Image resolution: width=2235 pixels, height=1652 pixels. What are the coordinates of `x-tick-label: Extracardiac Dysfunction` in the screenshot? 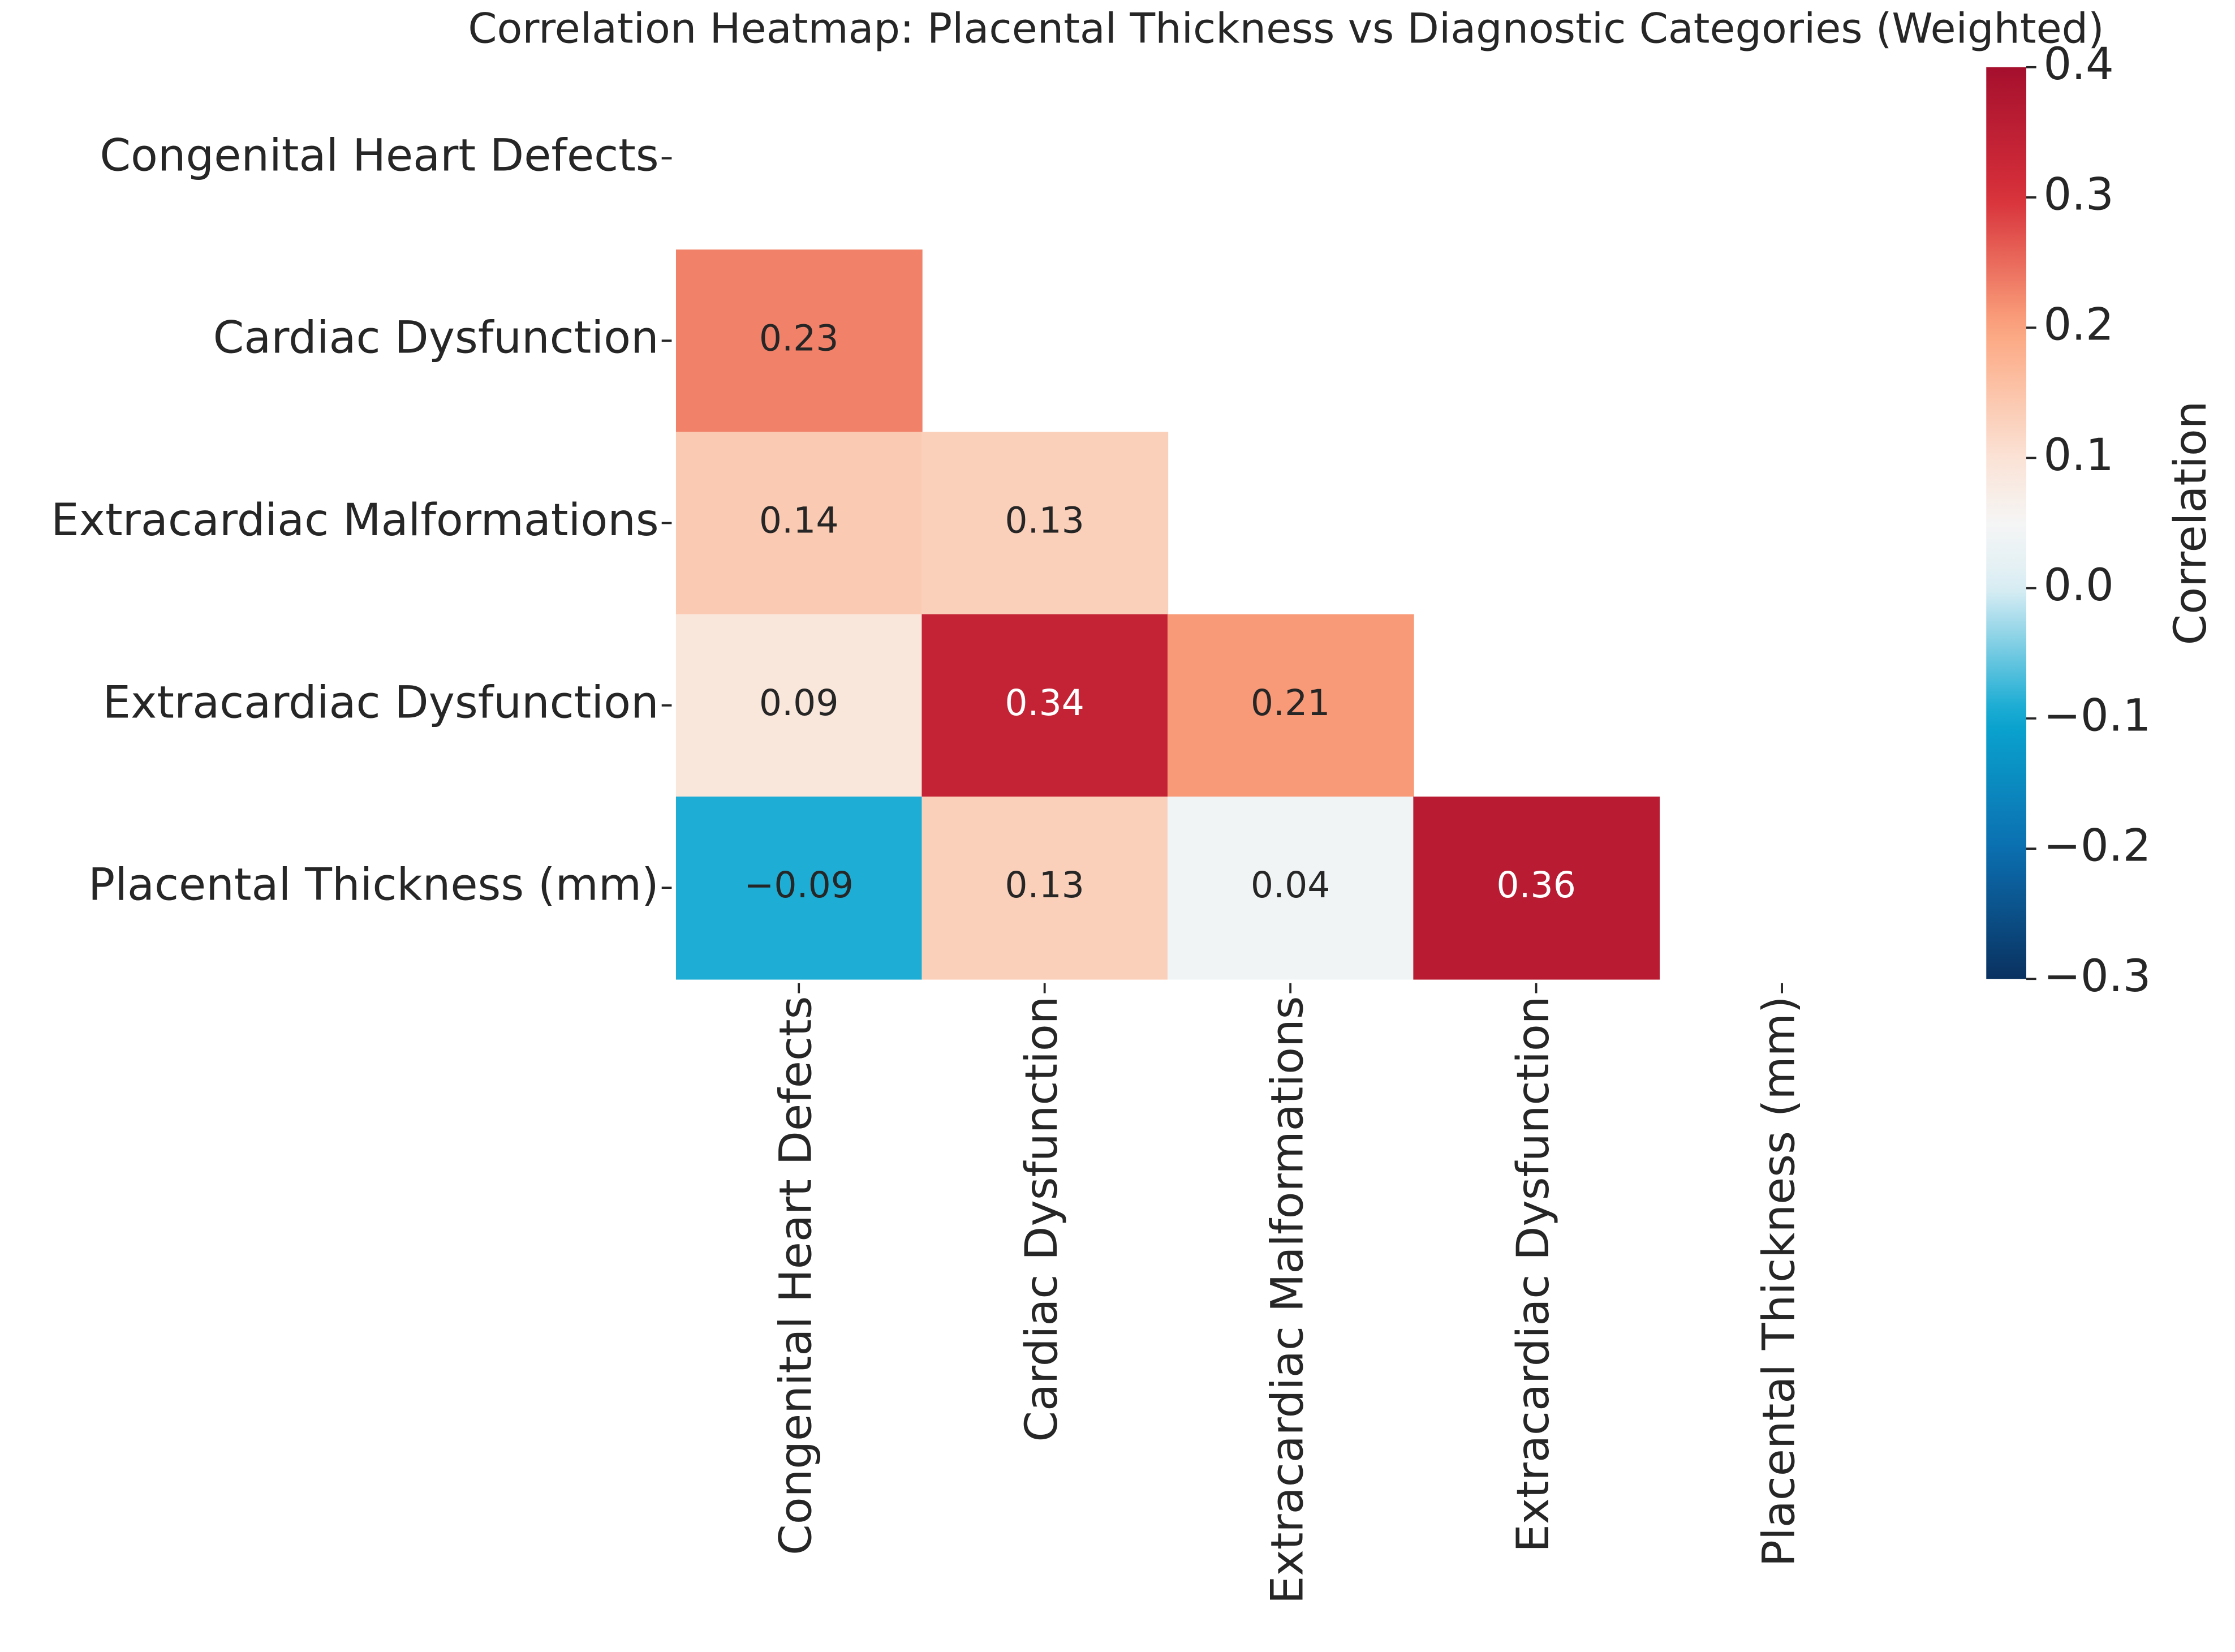 It's located at (1533, 1274).